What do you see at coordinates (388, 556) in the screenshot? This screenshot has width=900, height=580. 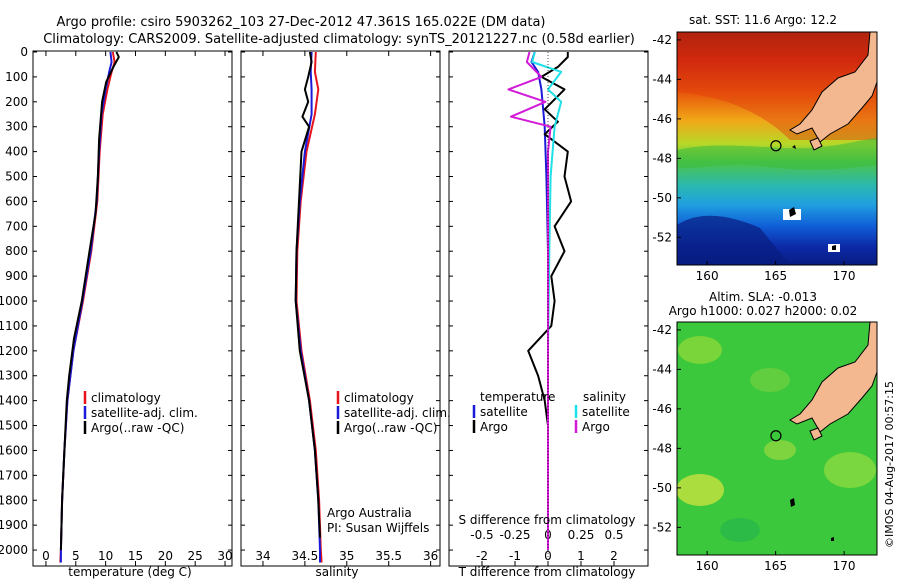 I see `salinity-x-tick-label: 35.5` at bounding box center [388, 556].